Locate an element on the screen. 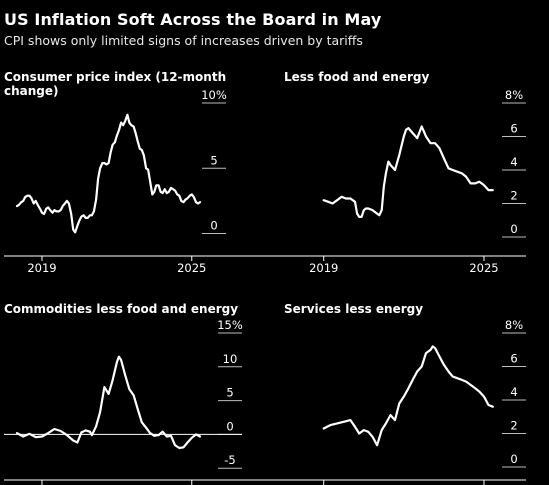 The image size is (549, 485). panel-title: Services less energy is located at coordinates (353, 309).